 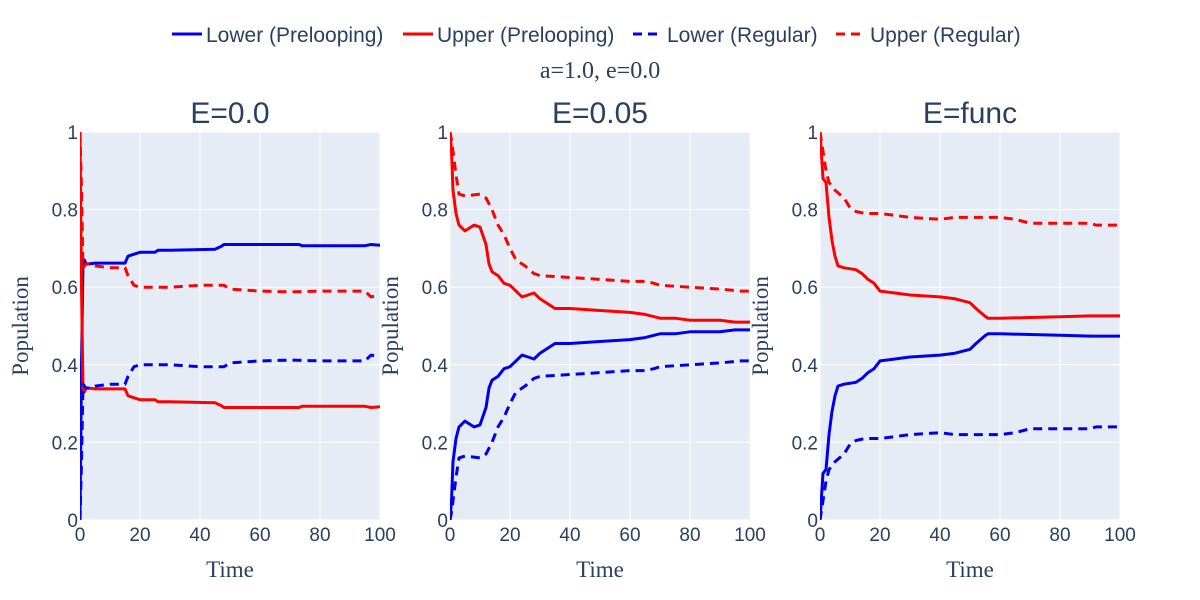 What do you see at coordinates (525, 35) in the screenshot?
I see `legend-label: Upper (Prelooping)` at bounding box center [525, 35].